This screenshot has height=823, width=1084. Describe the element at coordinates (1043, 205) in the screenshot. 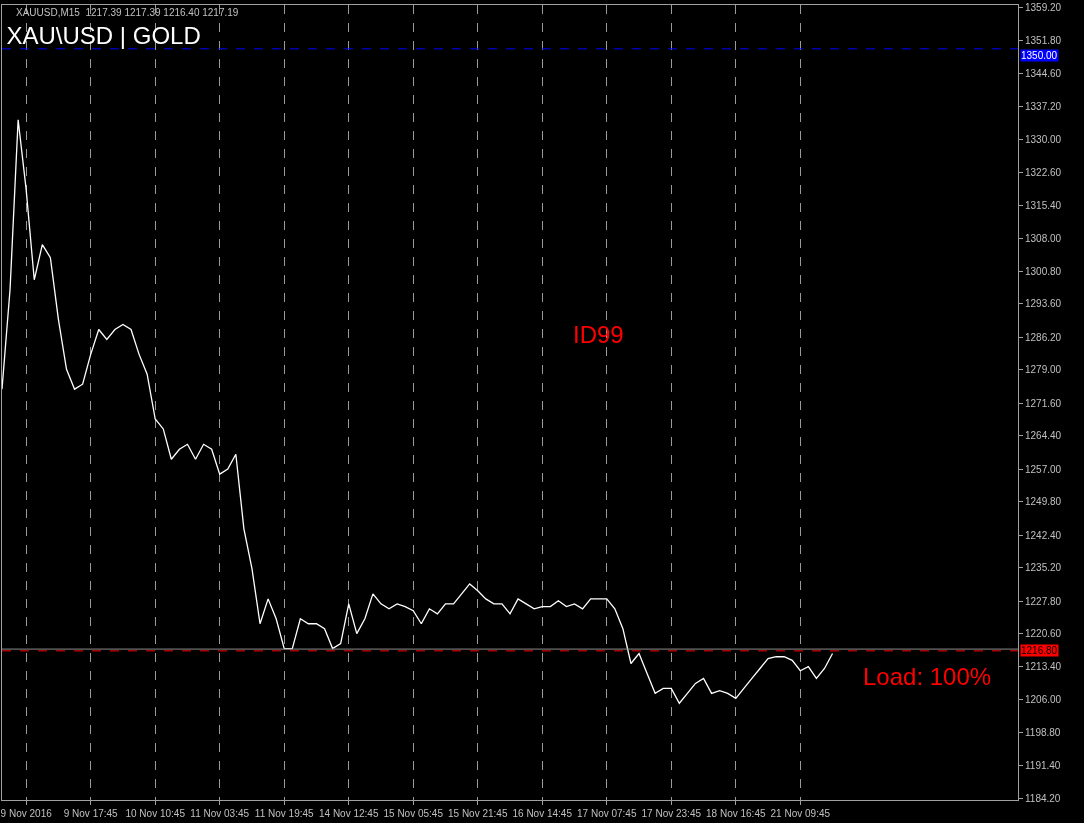

I see `y-tick-label: 1315.40` at that location.